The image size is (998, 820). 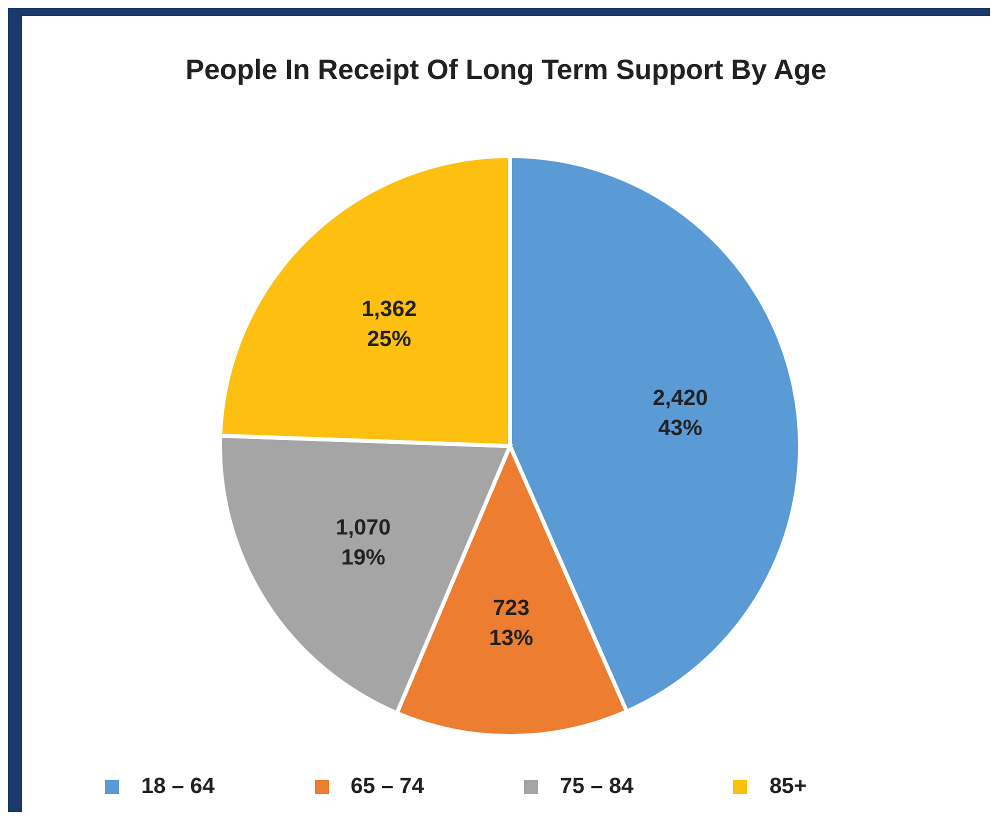 What do you see at coordinates (511, 622) in the screenshot?
I see `data-label: 723 13%` at bounding box center [511, 622].